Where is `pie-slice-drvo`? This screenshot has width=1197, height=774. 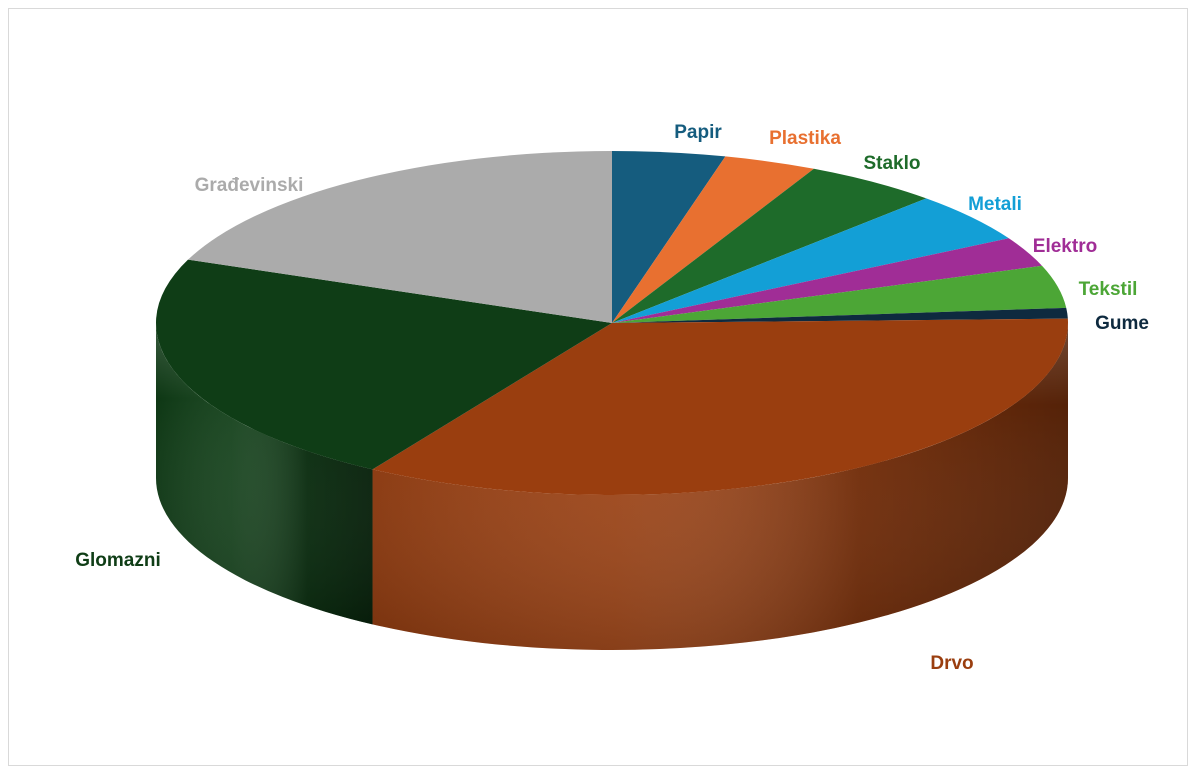
pie-slice-drvo is located at coordinates (720, 407).